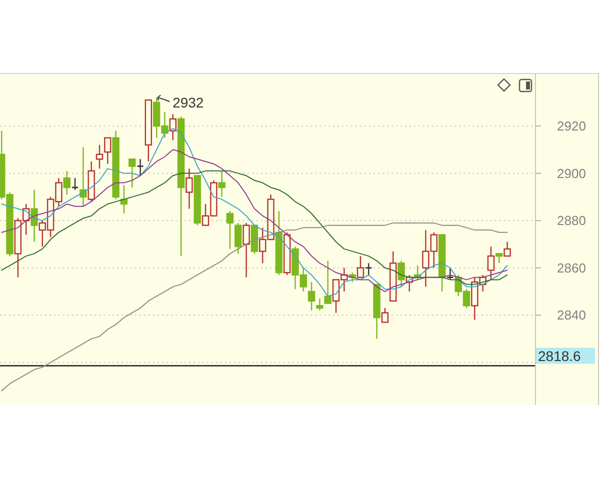 Image resolution: width=600 pixels, height=480 pixels. What do you see at coordinates (571, 173) in the screenshot?
I see `y-tick-label: 2900` at bounding box center [571, 173].